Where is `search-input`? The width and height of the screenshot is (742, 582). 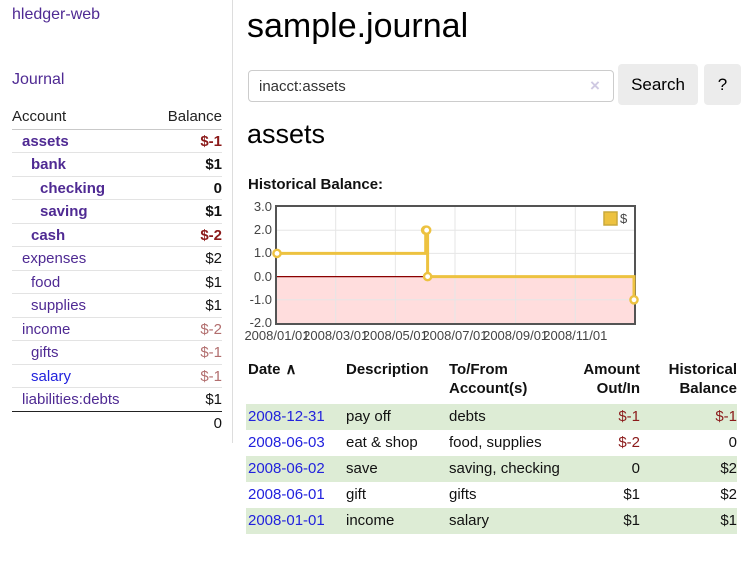 search-input is located at coordinates (431, 86).